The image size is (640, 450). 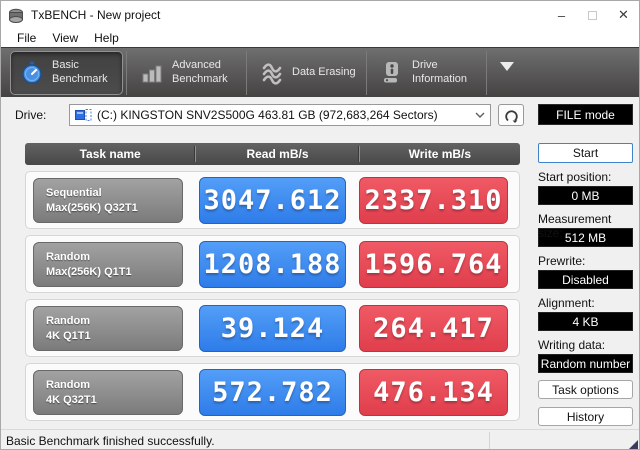 I want to click on read-value: 572.782, so click(x=272, y=392).